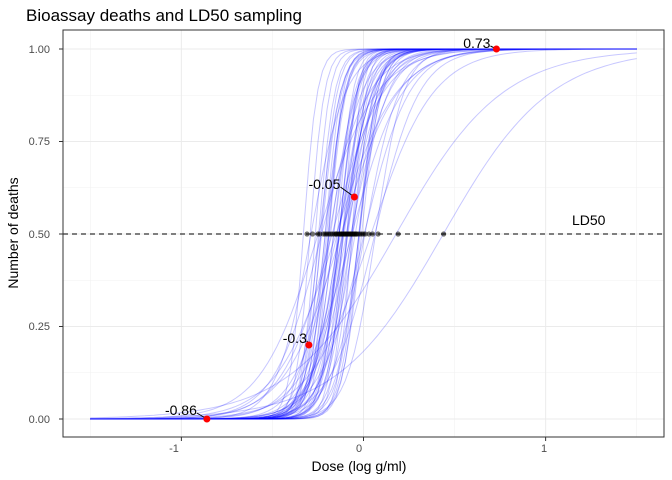  Describe the element at coordinates (359, 466) in the screenshot. I see `x-axis-title: Dose (log g/ml)` at that location.